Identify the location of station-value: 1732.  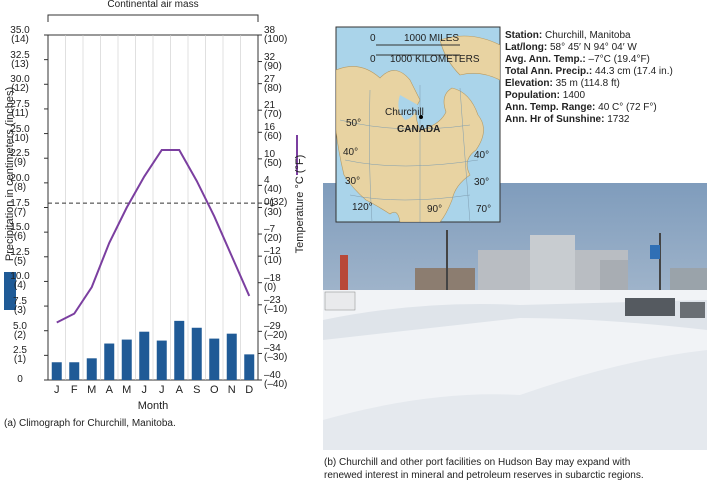
(618, 119).